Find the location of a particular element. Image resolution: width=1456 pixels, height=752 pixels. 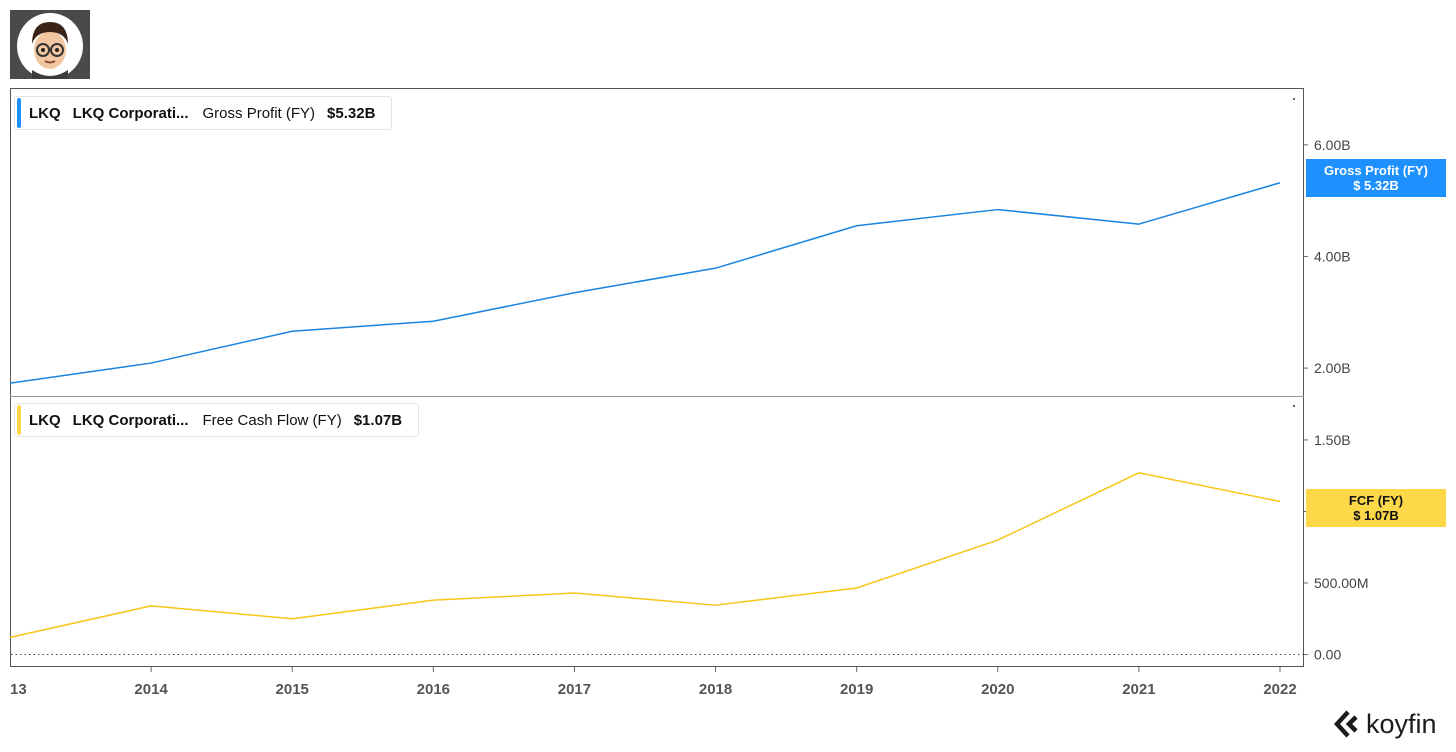

koyfin-logo-icon is located at coordinates (1346, 724).